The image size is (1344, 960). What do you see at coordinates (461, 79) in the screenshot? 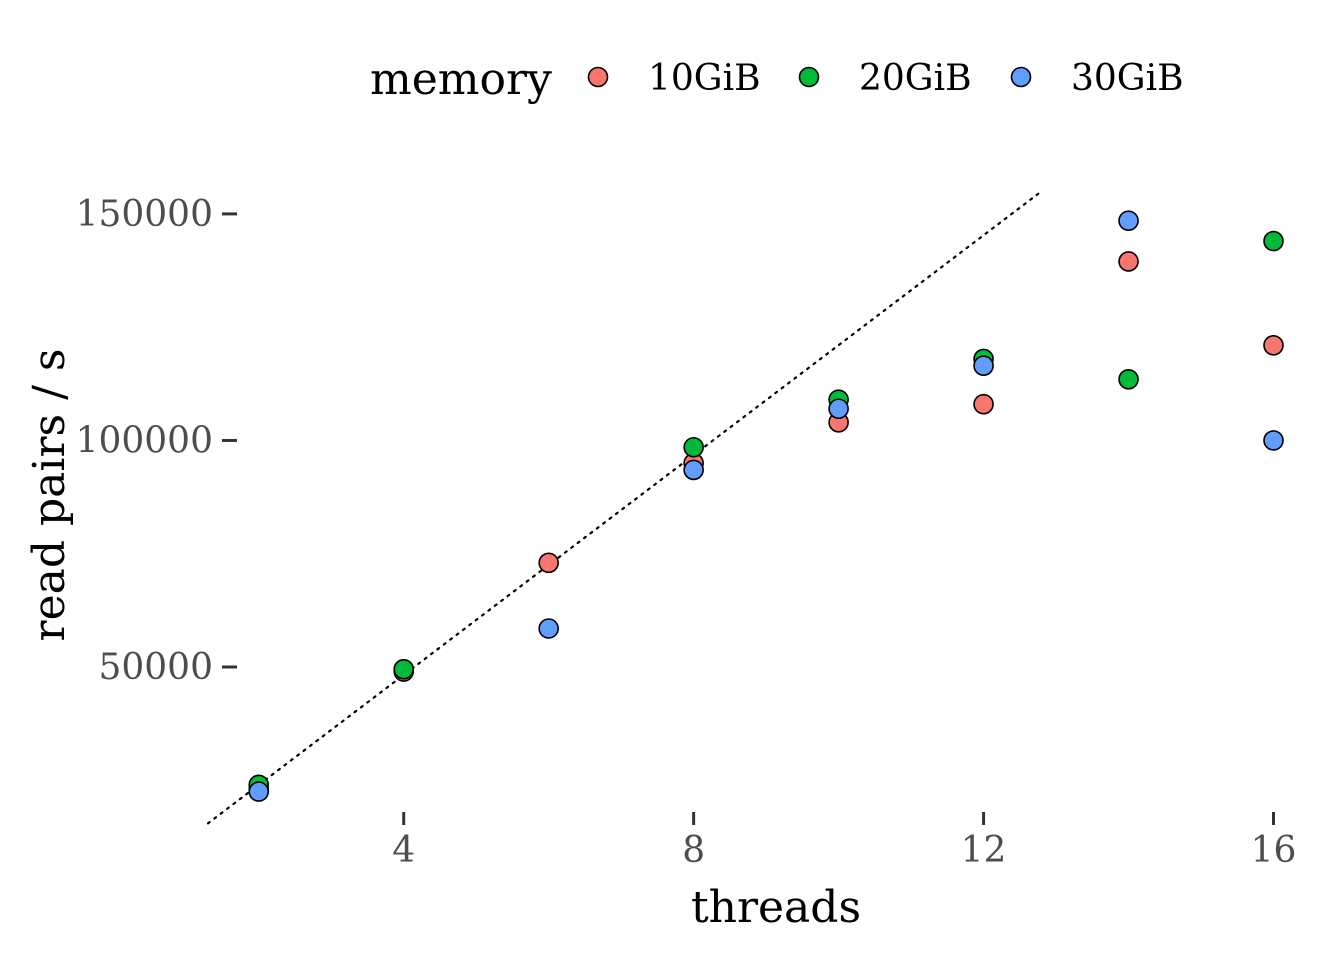
I see `legend-title: memory` at bounding box center [461, 79].